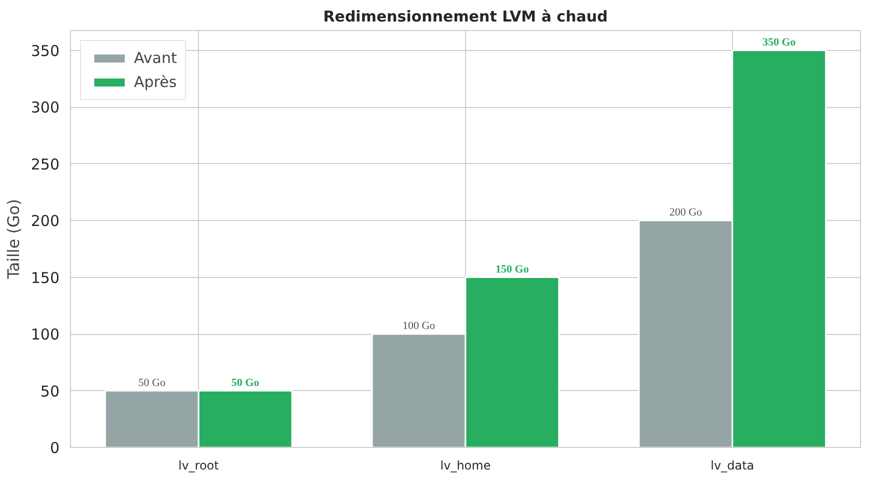  What do you see at coordinates (465, 17) in the screenshot?
I see `chart-title: Redimensionnement LVM à chaud` at bounding box center [465, 17].